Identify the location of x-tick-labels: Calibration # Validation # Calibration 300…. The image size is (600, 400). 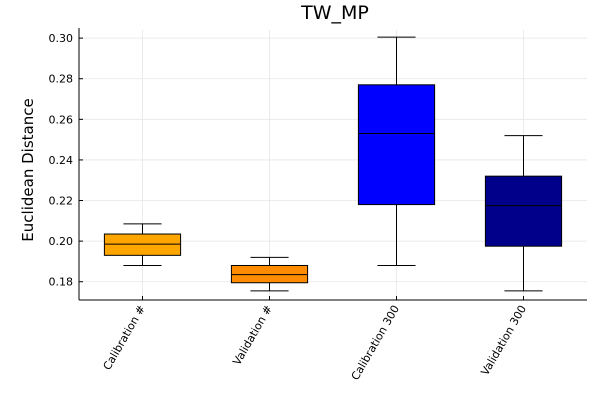
(315, 343).